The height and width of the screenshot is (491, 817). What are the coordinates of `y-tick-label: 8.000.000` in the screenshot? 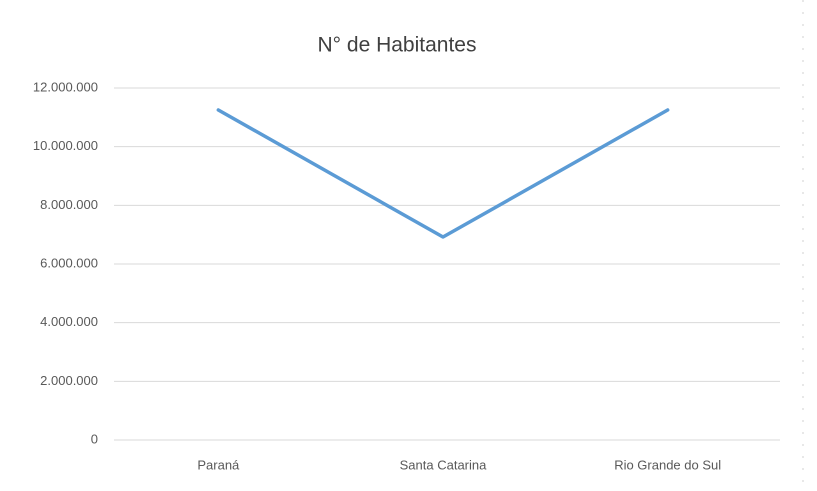 It's located at (69, 204).